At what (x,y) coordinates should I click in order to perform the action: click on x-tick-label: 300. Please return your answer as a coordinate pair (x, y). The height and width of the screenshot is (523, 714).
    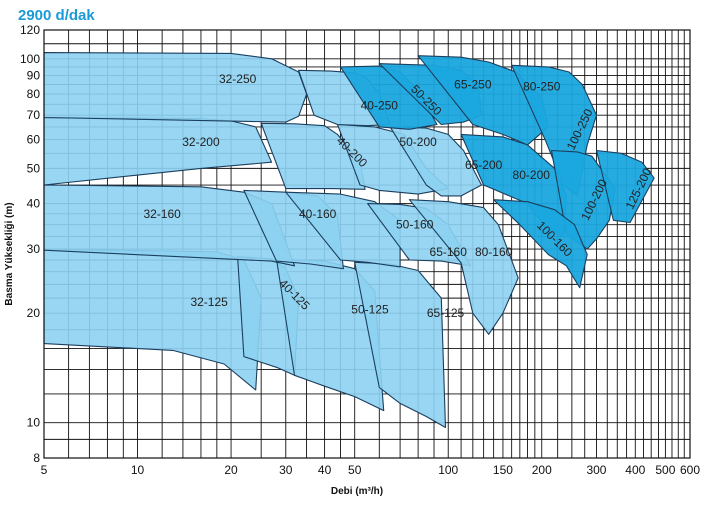
    Looking at the image, I should click on (596, 470).